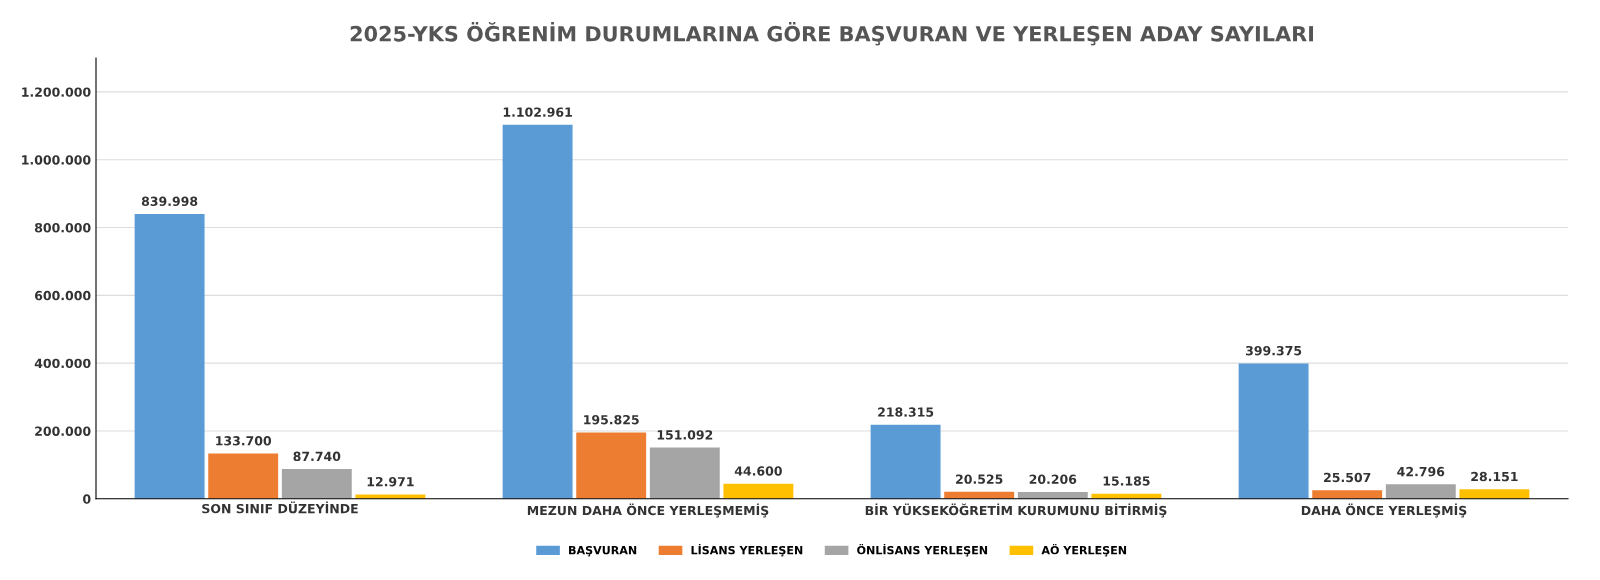 The height and width of the screenshot is (580, 1600). What do you see at coordinates (1273, 350) in the screenshot?
I see `data-label: 399.375` at bounding box center [1273, 350].